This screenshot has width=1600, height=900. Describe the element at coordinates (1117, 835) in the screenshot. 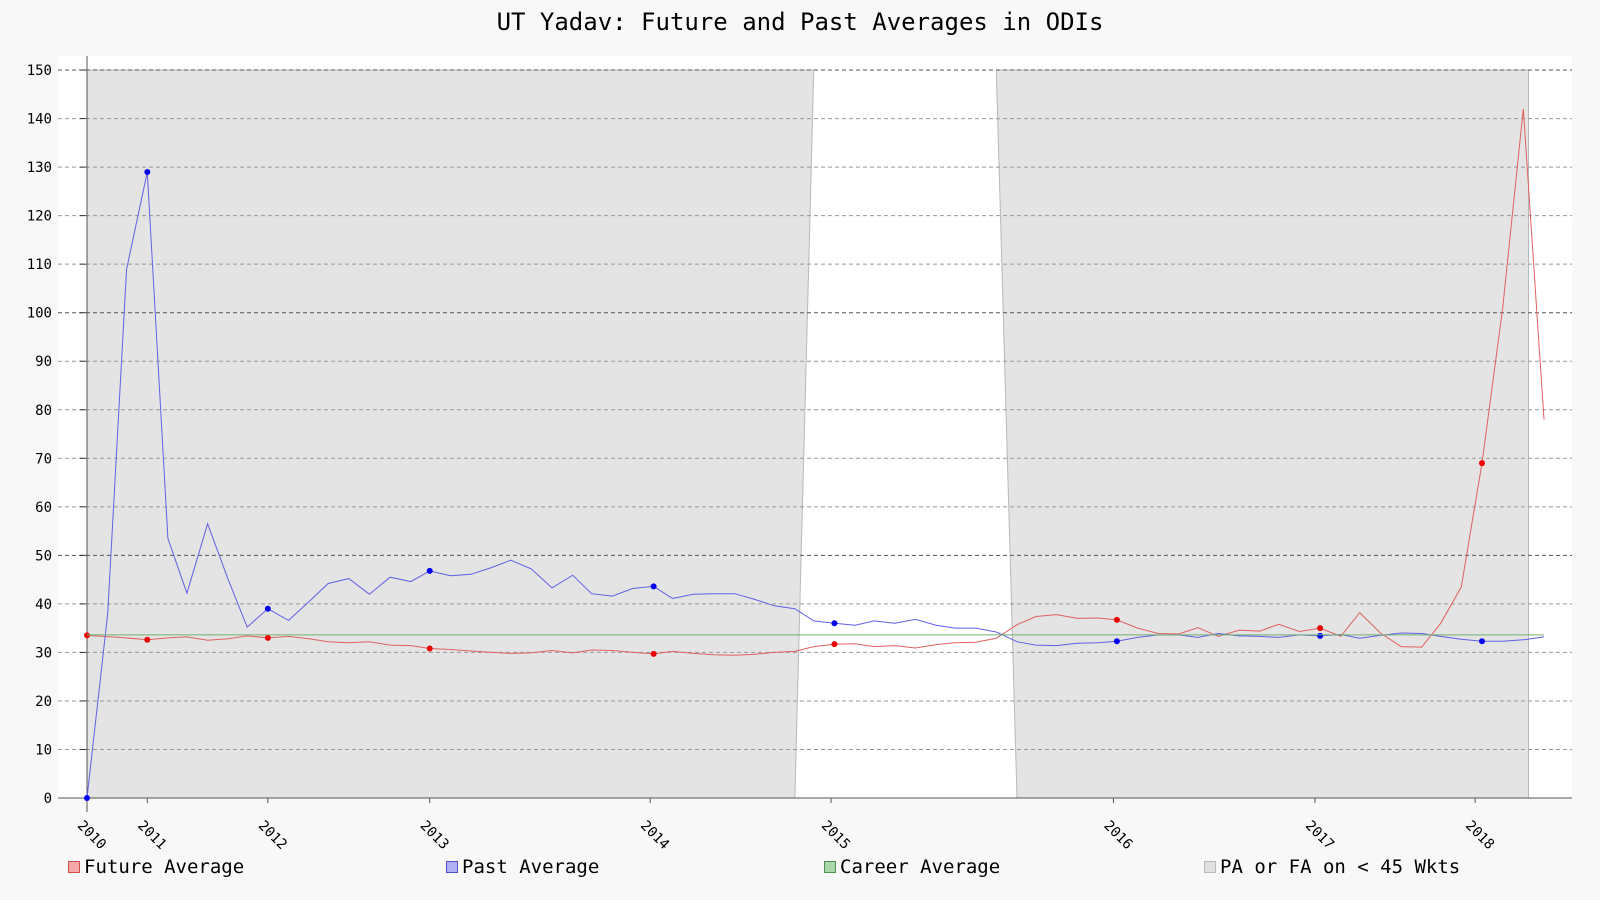

I see `x-tick-label-2016: 2016` at that location.